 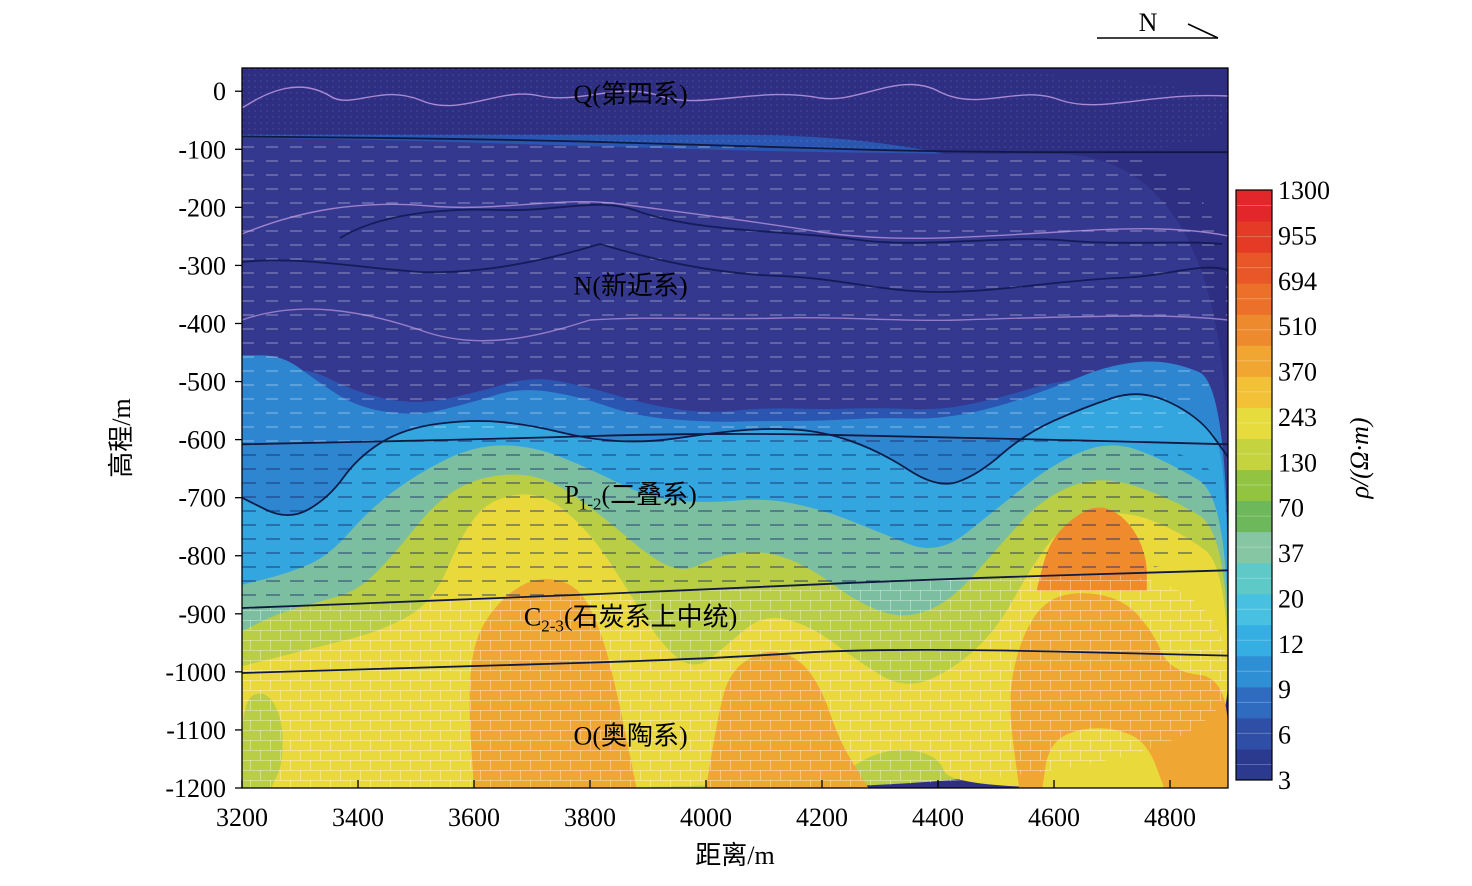 I want to click on x-axis: 3200 3400 3600 3800 4000 4200 4400 4600 4800, so click(x=706, y=806).